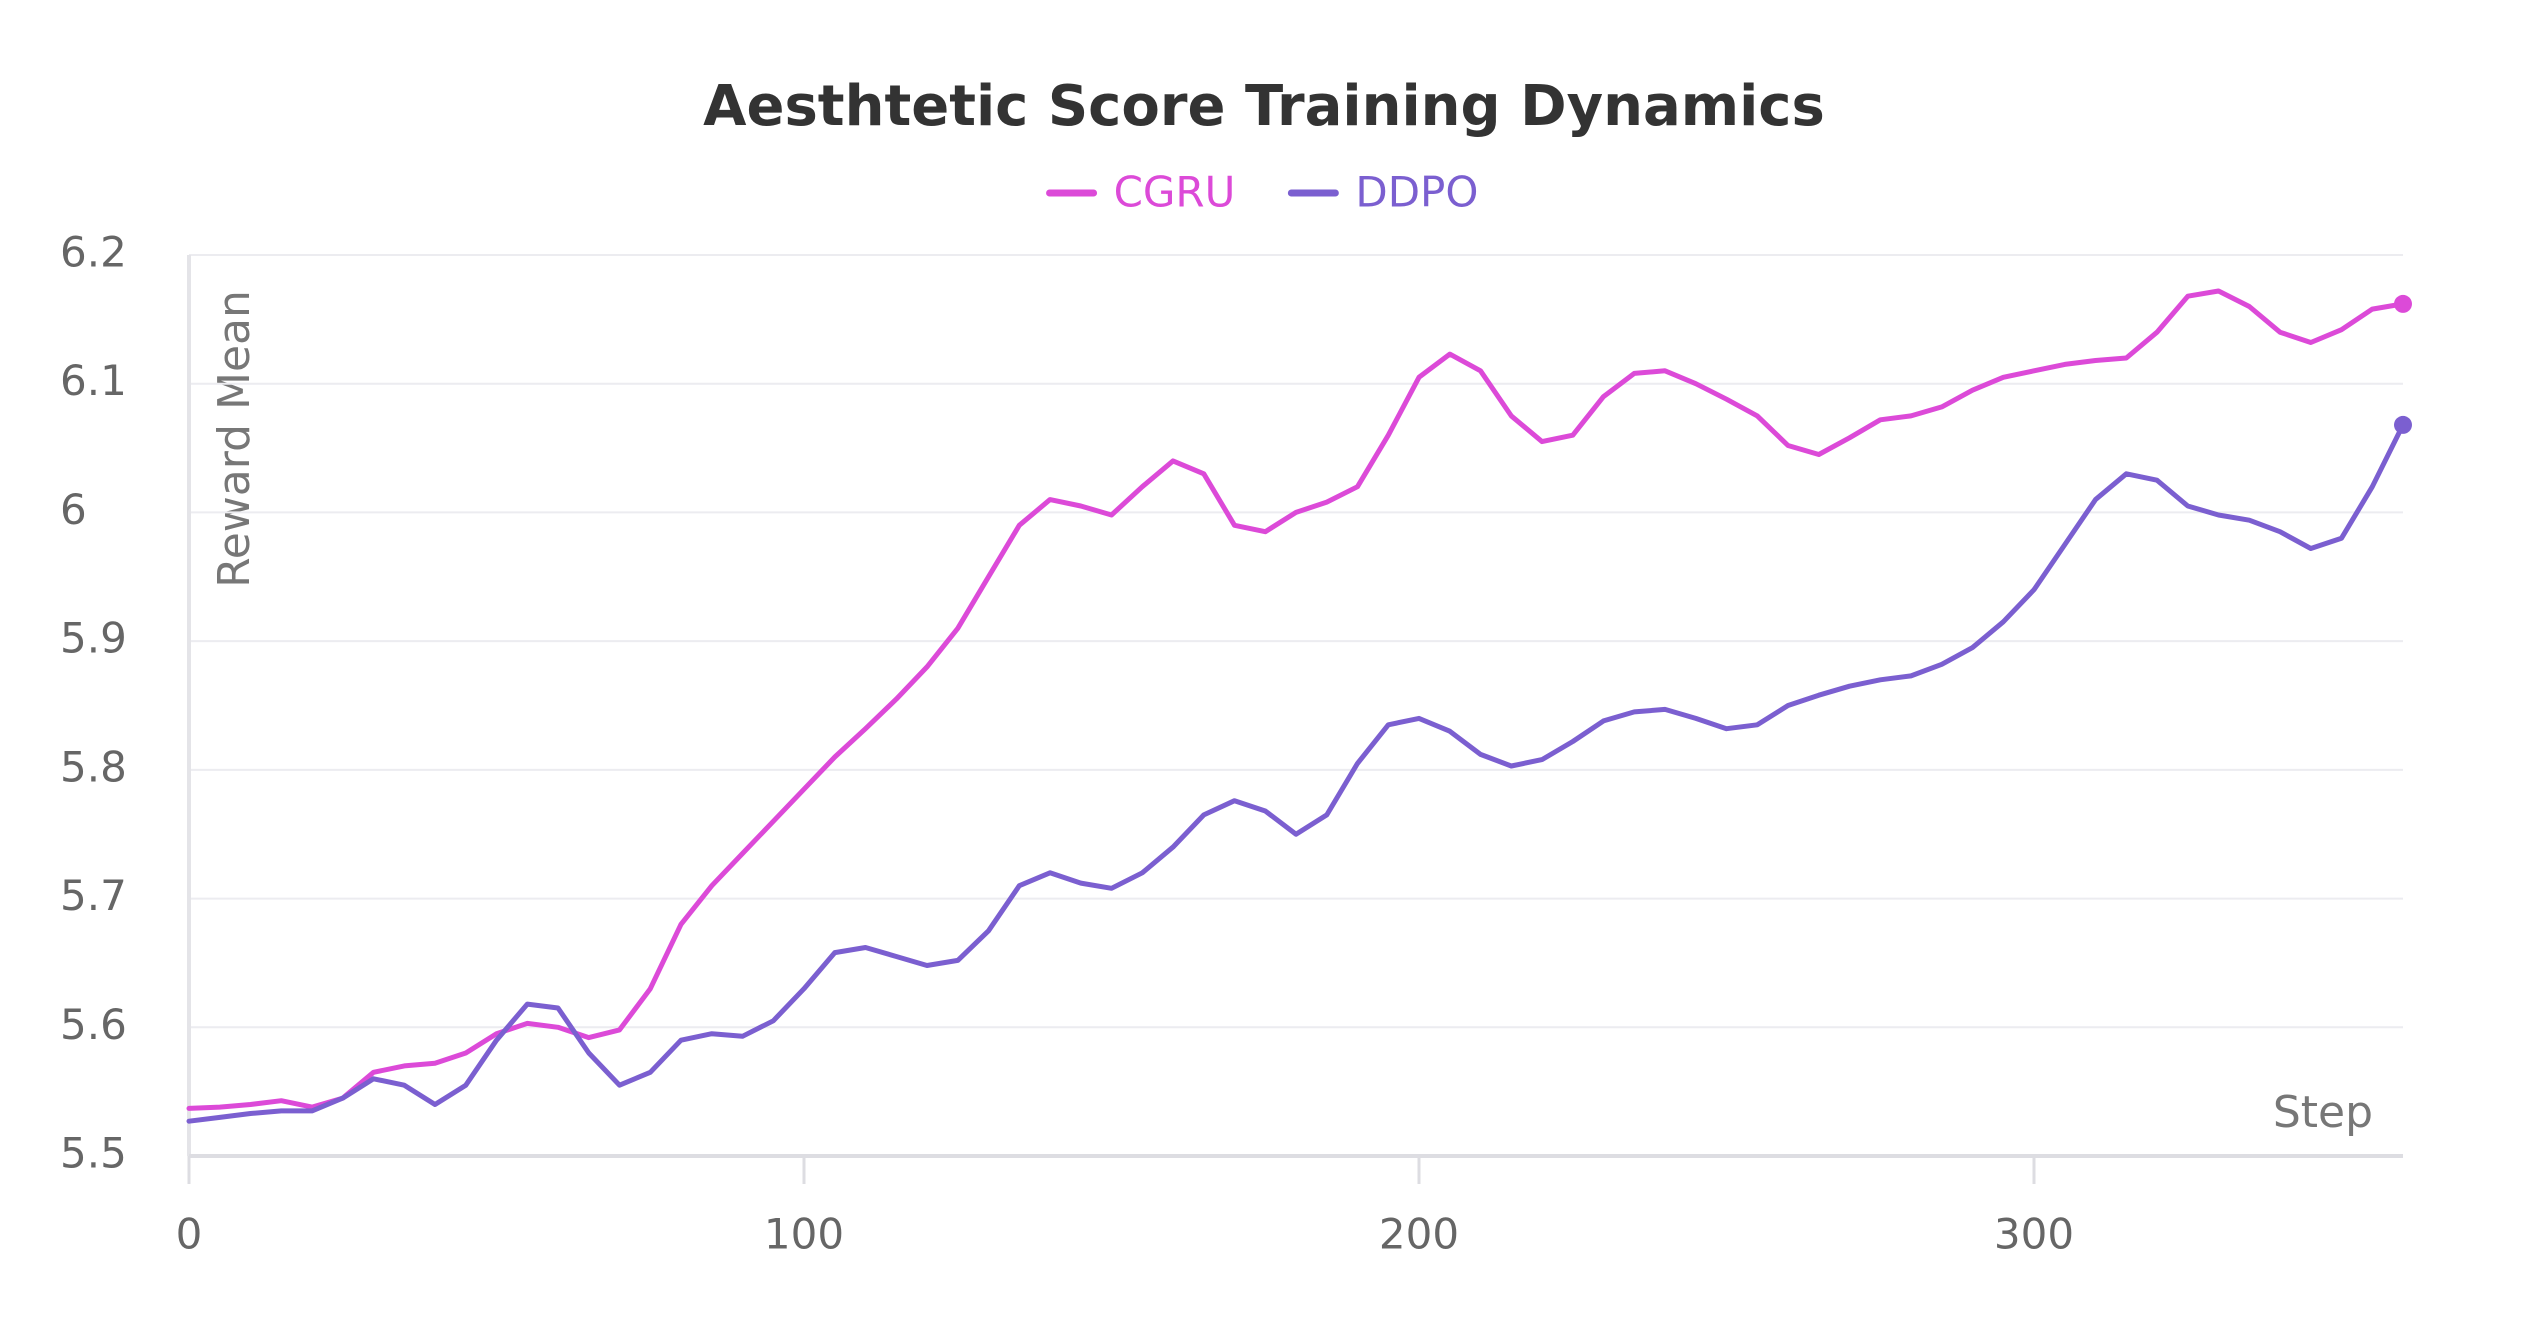 The width and height of the screenshot is (2528, 1332). Describe the element at coordinates (73, 509) in the screenshot. I see `y-tick-label: 6` at that location.